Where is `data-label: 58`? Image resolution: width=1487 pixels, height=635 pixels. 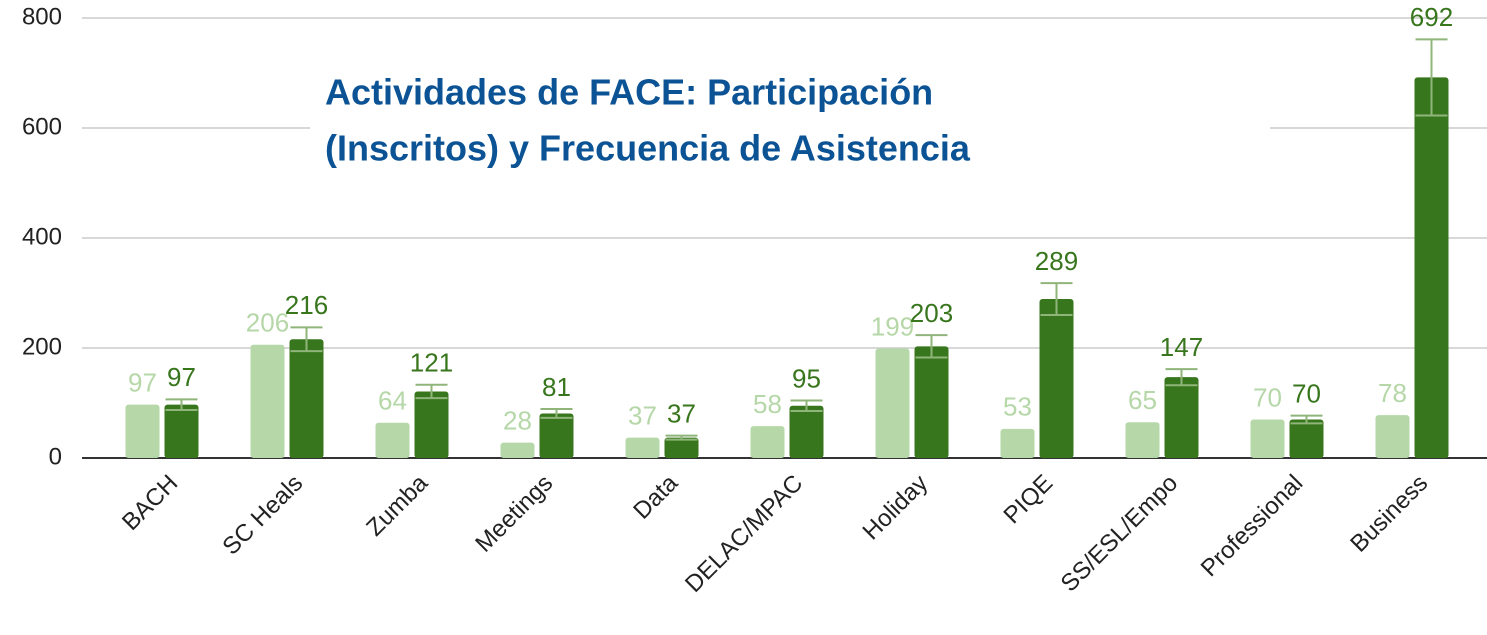 data-label: 58 is located at coordinates (767, 404).